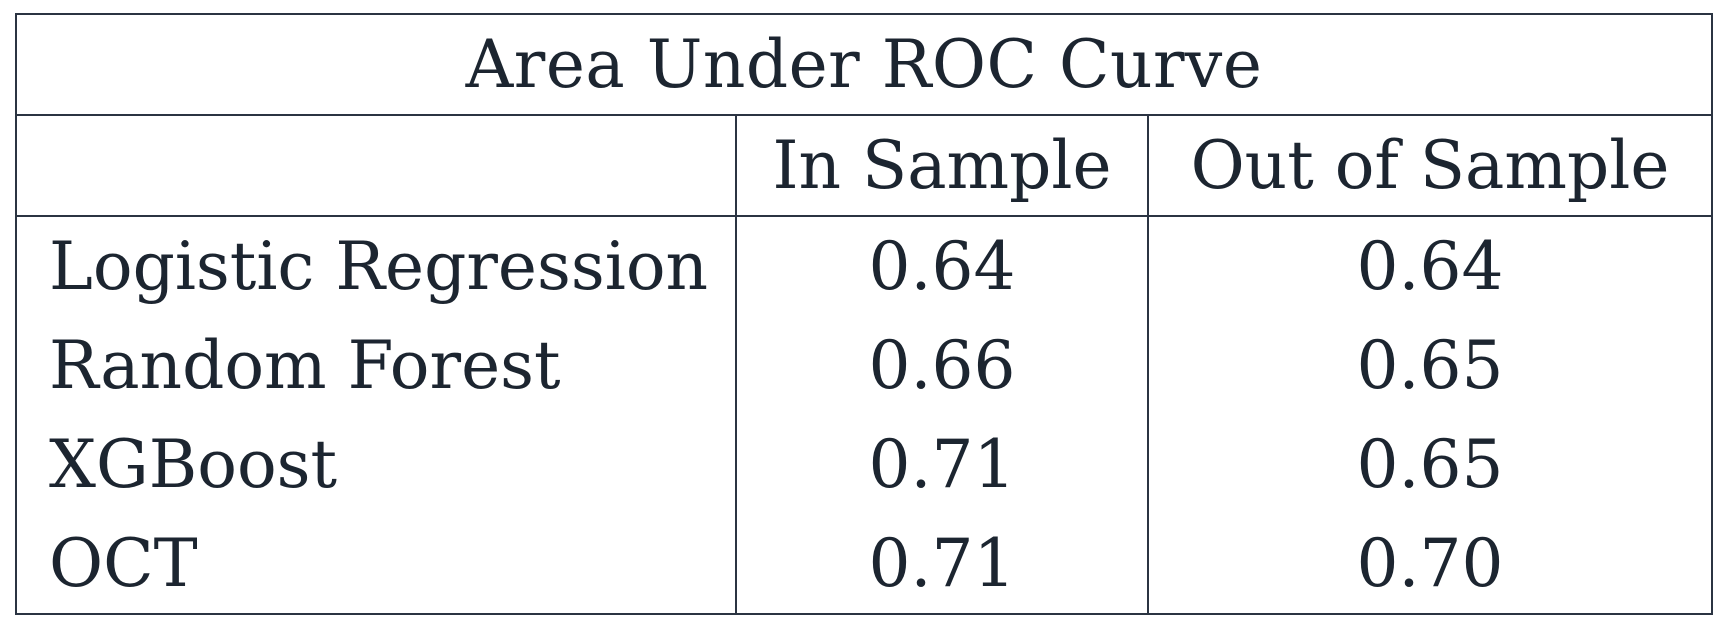 This screenshot has height=630, width=1722. I want to click on out-of-sample-value: 0.70, so click(1430, 564).